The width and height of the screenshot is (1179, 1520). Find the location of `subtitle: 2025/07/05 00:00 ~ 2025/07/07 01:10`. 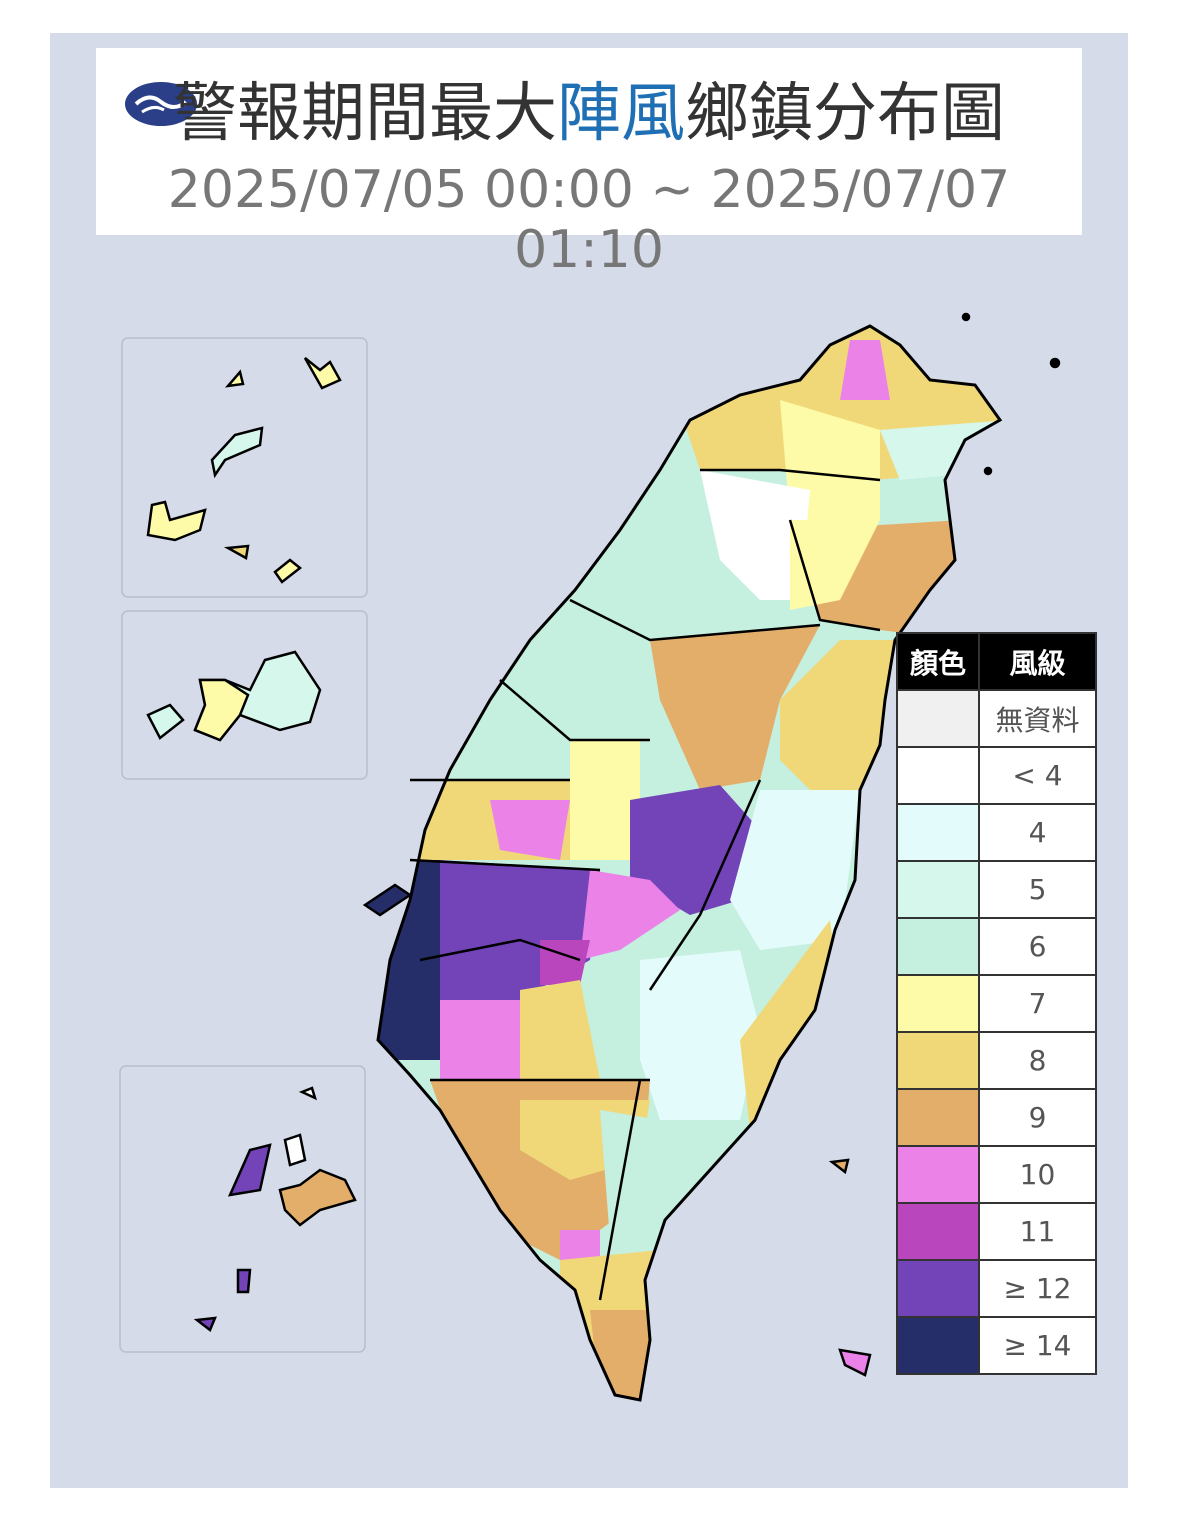

subtitle: 2025/07/05 00:00 ~ 2025/07/07 01:10 is located at coordinates (589, 220).